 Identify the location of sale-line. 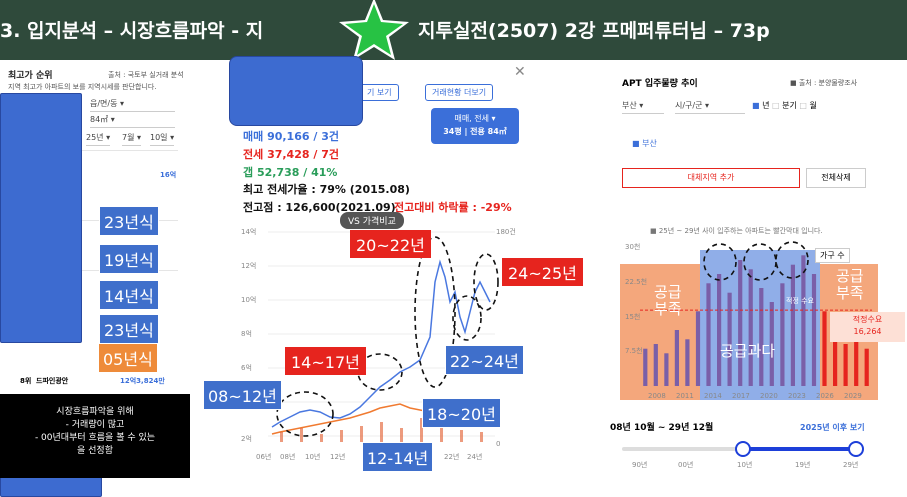
(381, 343).